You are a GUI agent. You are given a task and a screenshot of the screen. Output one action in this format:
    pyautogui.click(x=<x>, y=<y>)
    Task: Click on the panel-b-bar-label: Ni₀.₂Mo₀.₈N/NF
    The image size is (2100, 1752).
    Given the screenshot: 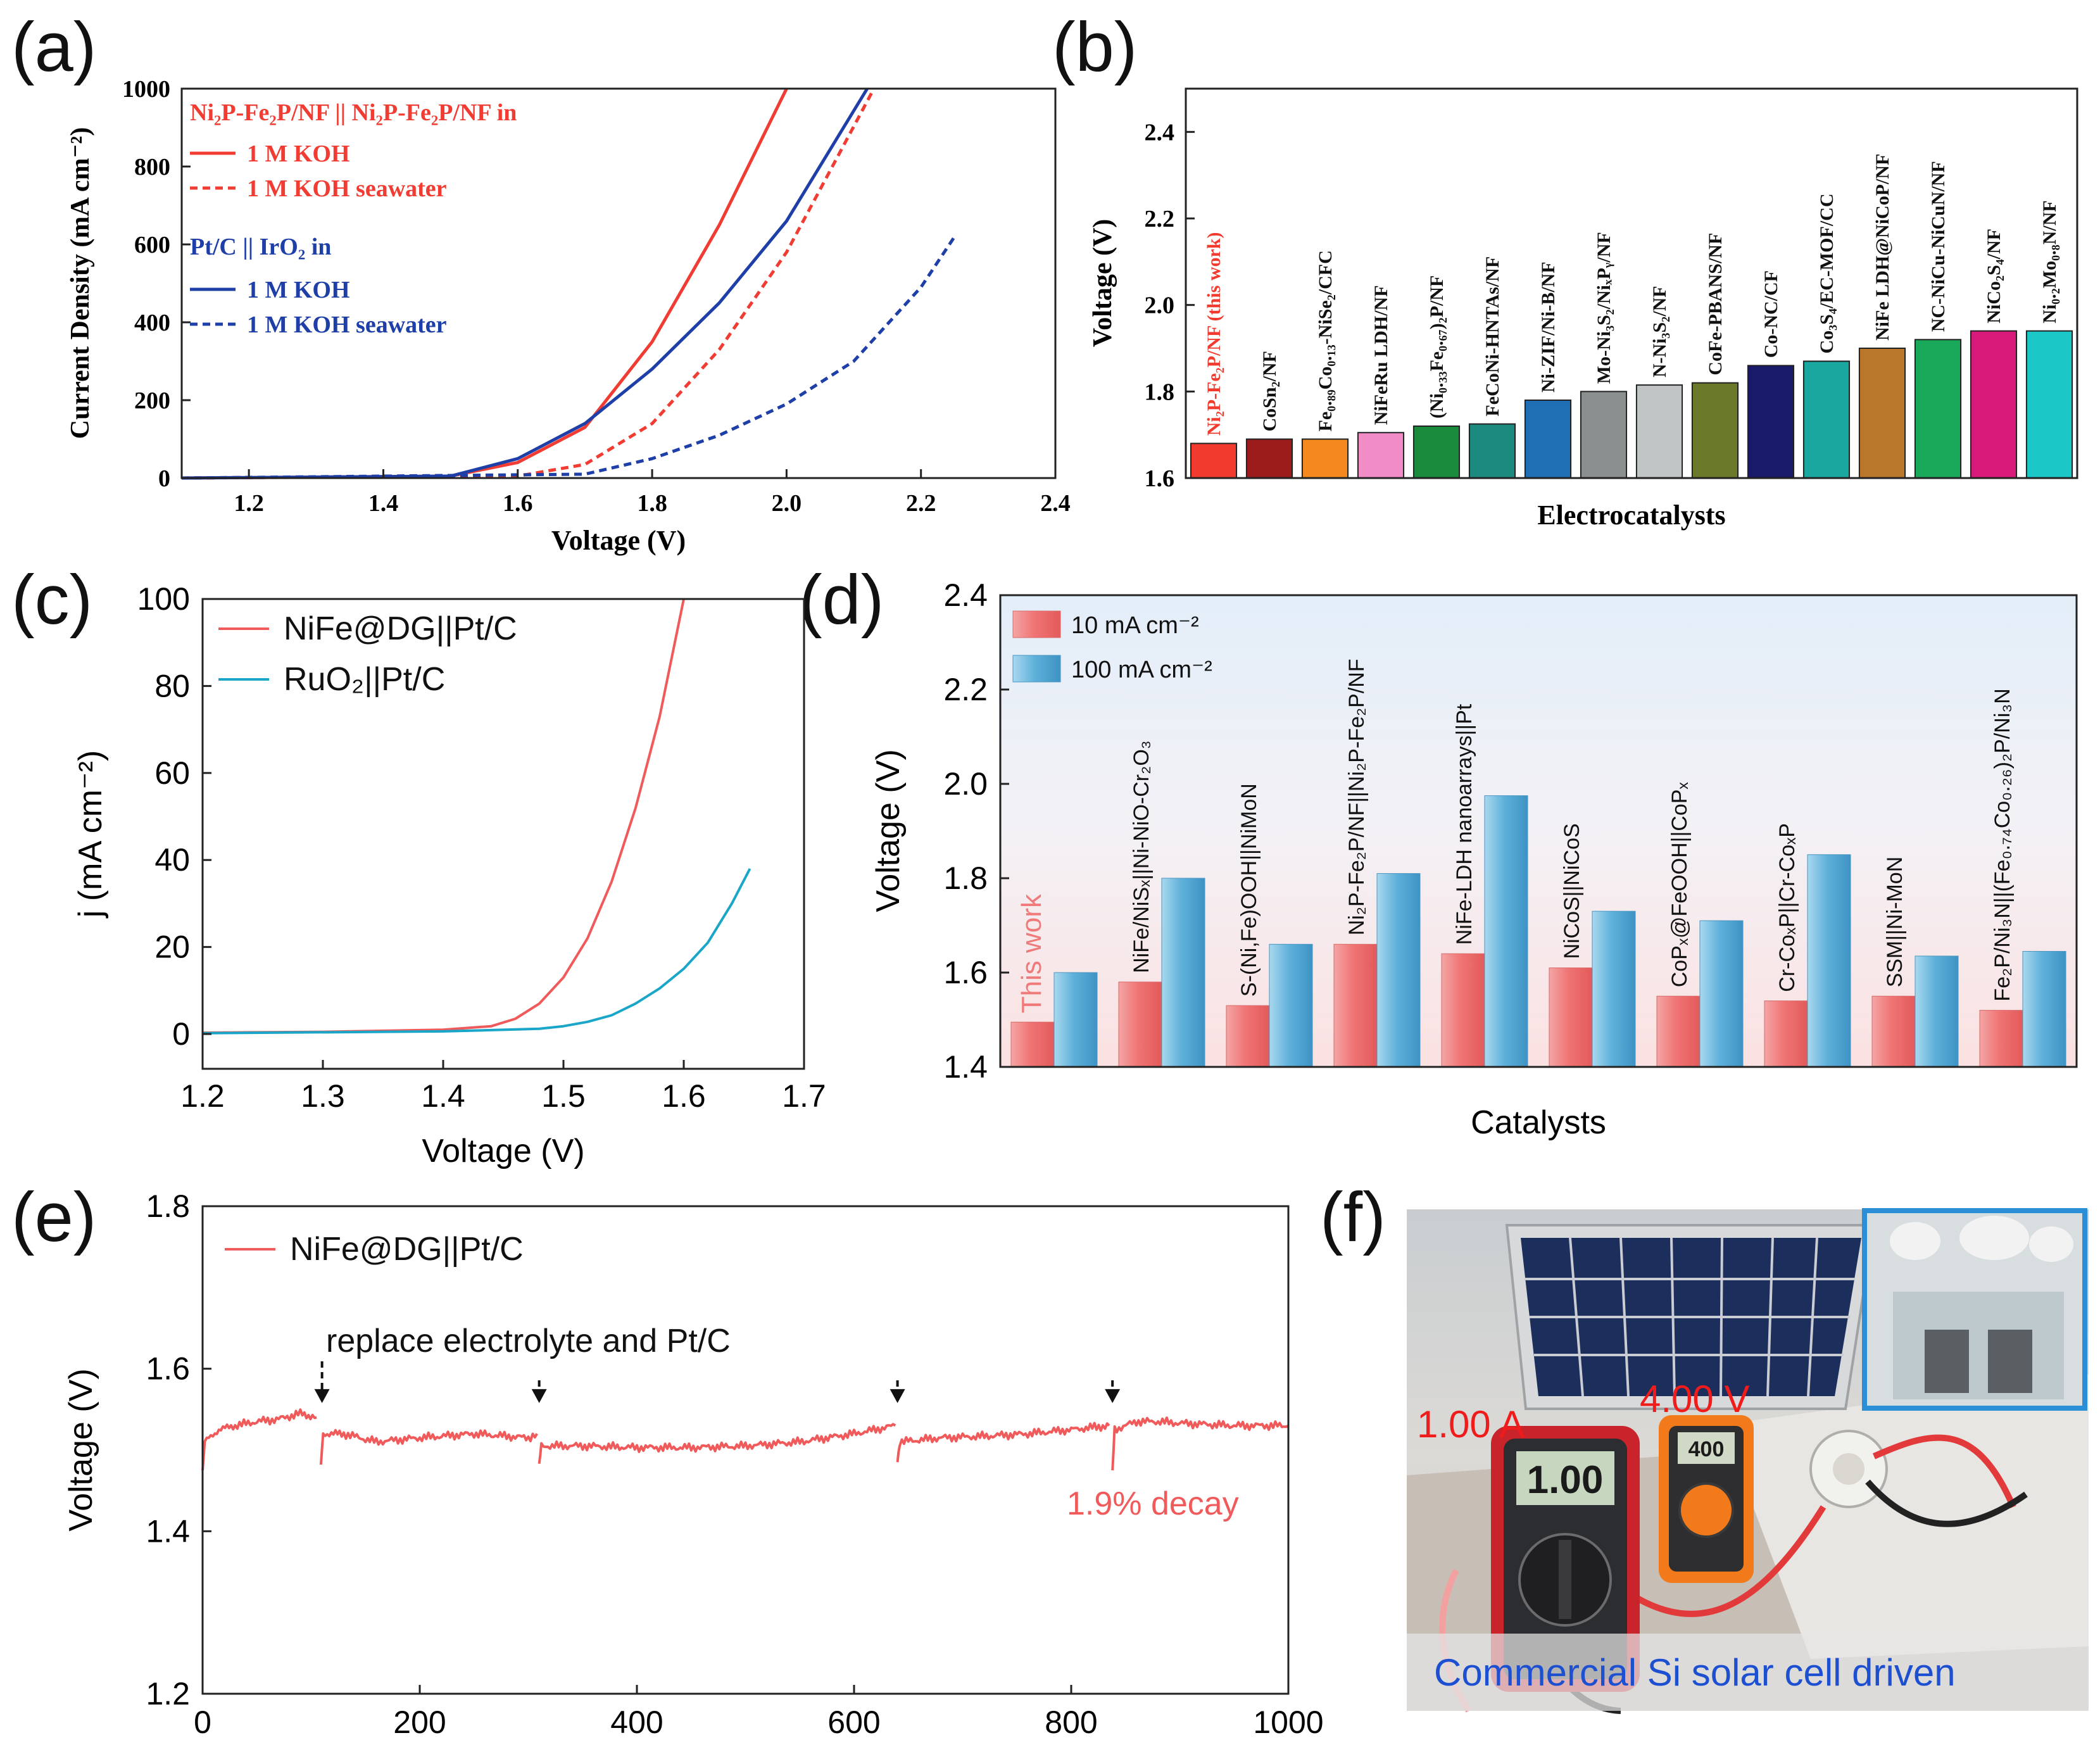 What is the action you would take?
    pyautogui.click(x=2049, y=261)
    